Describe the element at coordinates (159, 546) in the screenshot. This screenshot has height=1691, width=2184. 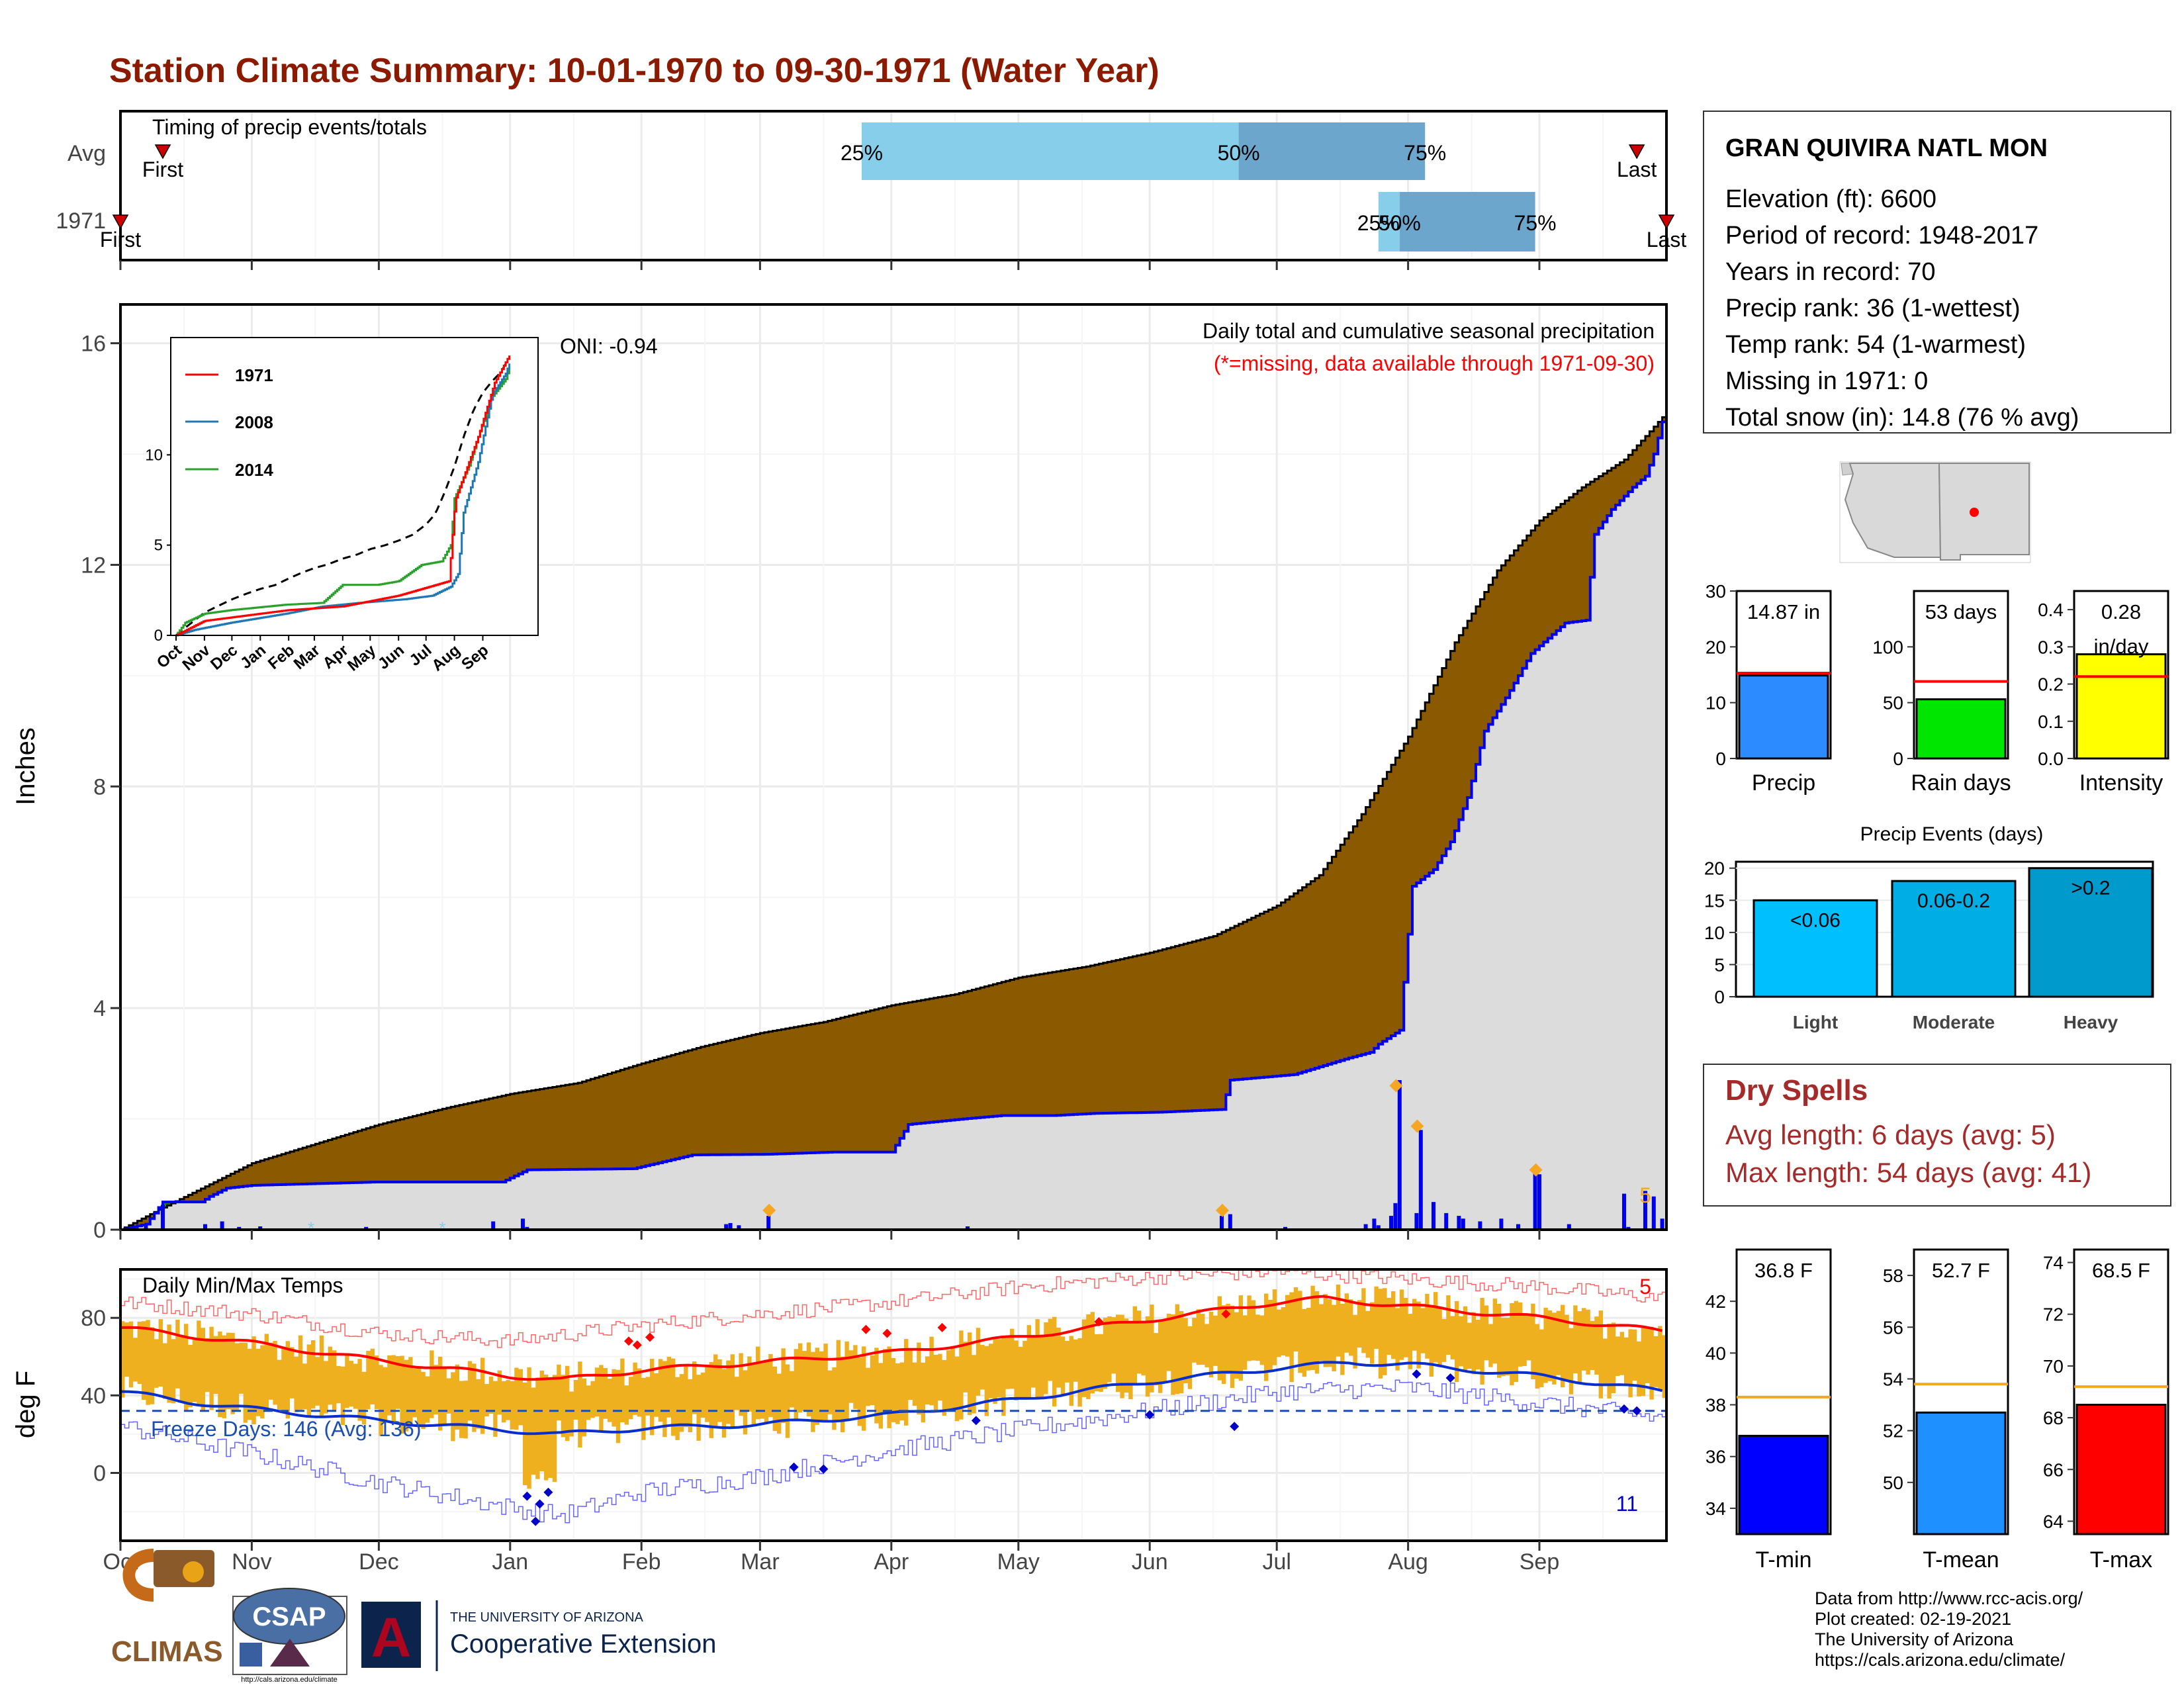
I see `inset-ytick-label: 5` at that location.